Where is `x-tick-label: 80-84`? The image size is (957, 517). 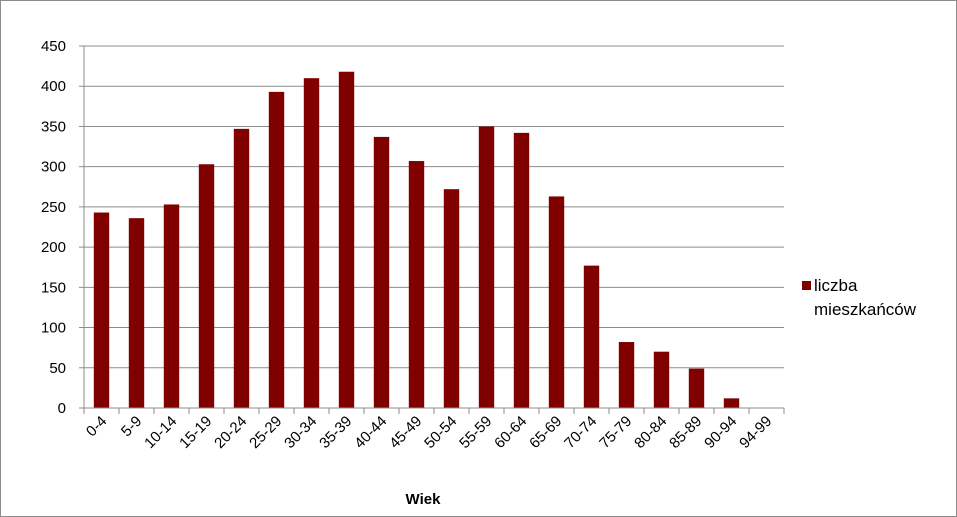 x-tick-label: 80-84 is located at coordinates (650, 432).